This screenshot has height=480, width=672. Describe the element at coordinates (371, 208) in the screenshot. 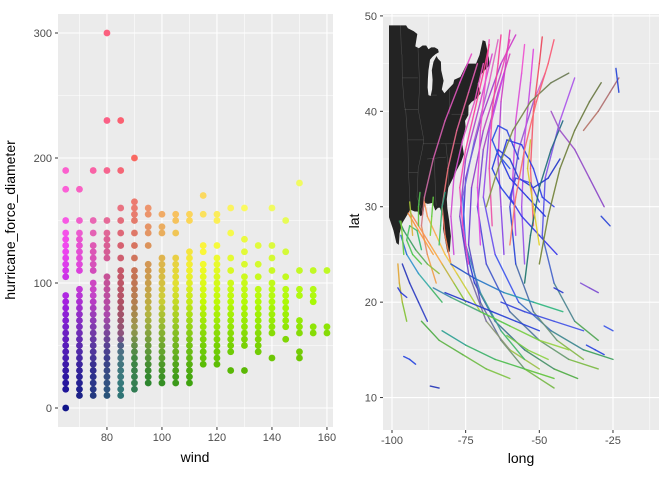

I see `y-tick-label: 30` at that location.